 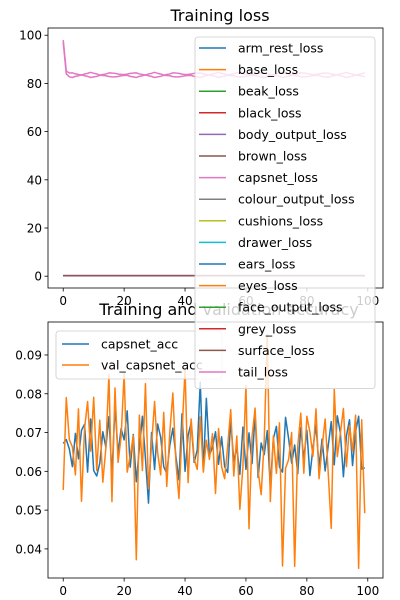 I want to click on y-tick-label: 0.09, so click(x=28, y=355).